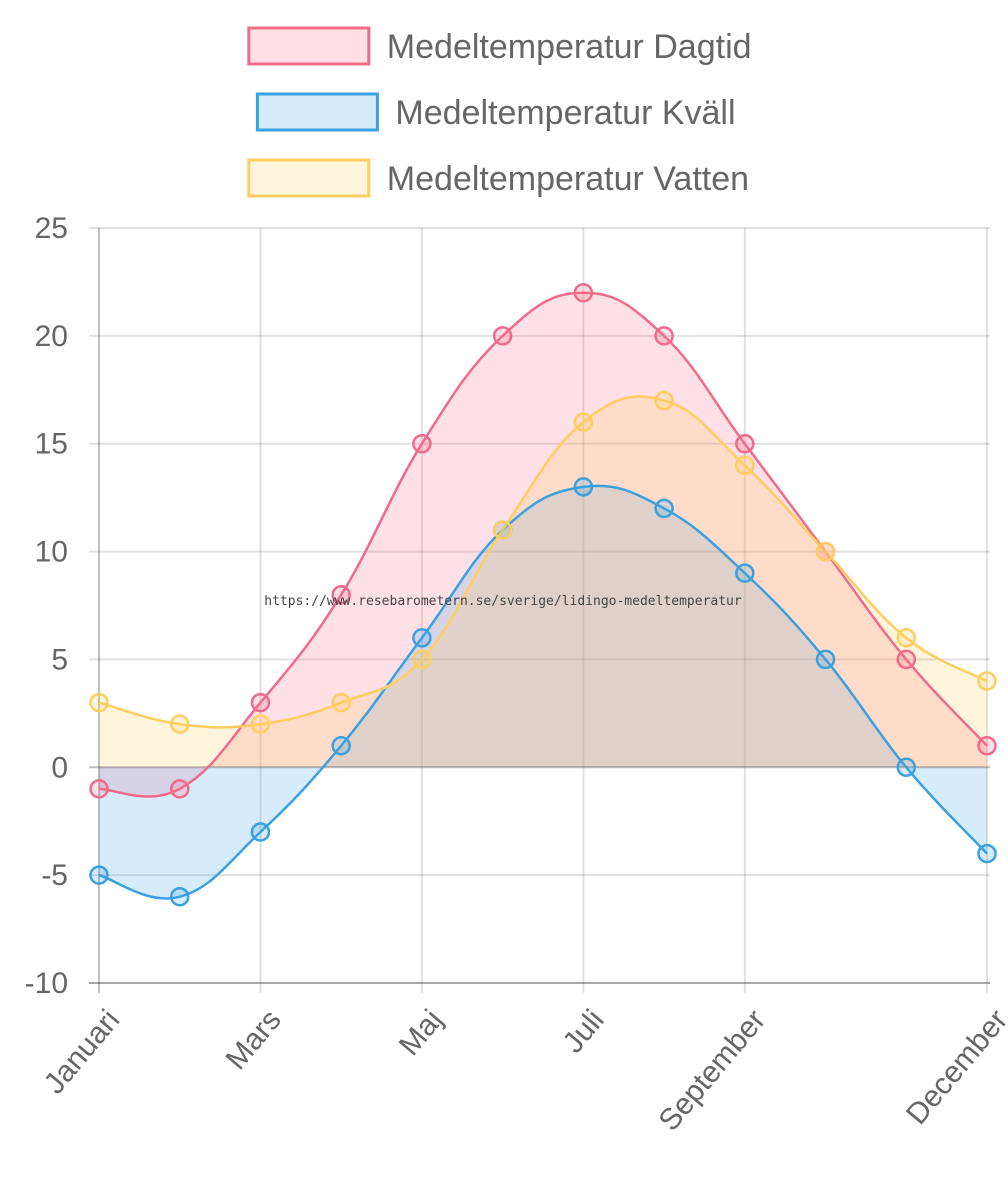 This screenshot has height=1200, width=1008. What do you see at coordinates (583, 1032) in the screenshot?
I see `x-tick-label: Juli` at bounding box center [583, 1032].